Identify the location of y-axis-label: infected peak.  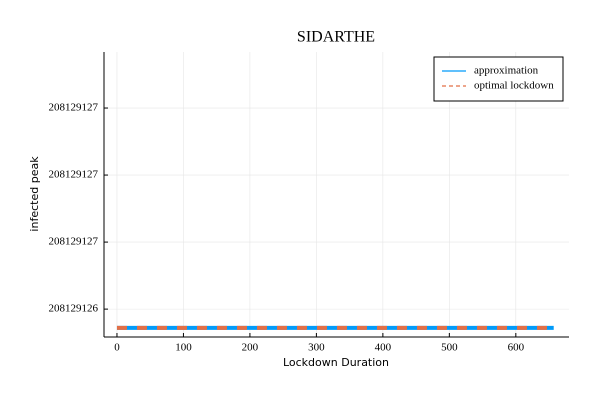
(34, 194).